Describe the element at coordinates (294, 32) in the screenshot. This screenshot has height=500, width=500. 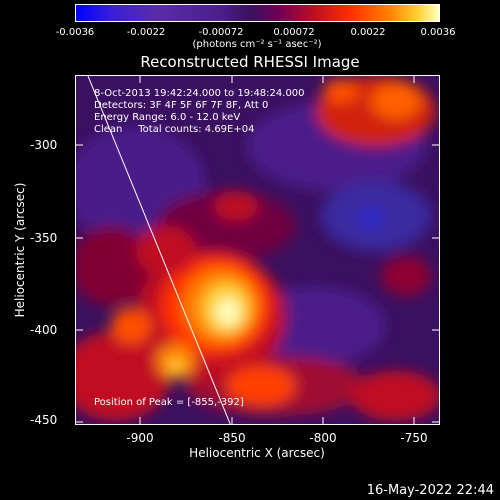
I see `colorbar-tick-label: 0.00072` at that location.